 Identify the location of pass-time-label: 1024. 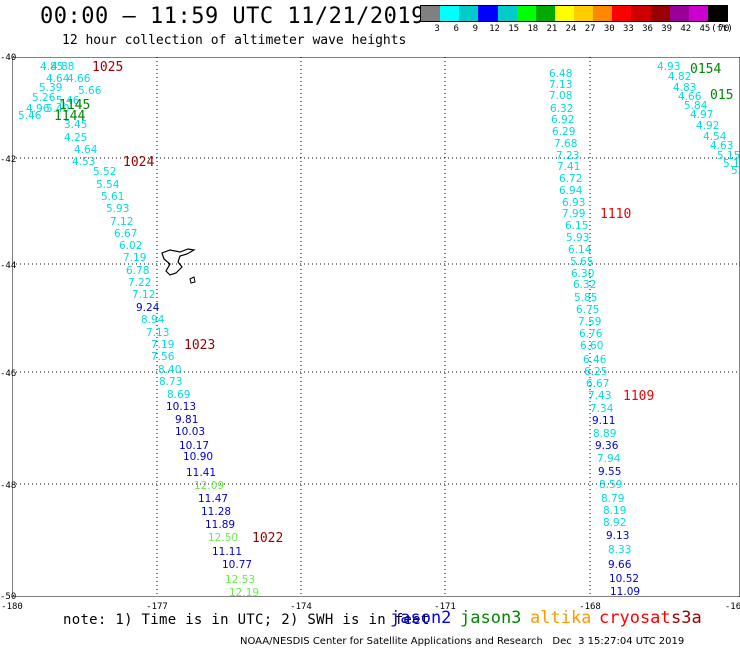
(138, 162).